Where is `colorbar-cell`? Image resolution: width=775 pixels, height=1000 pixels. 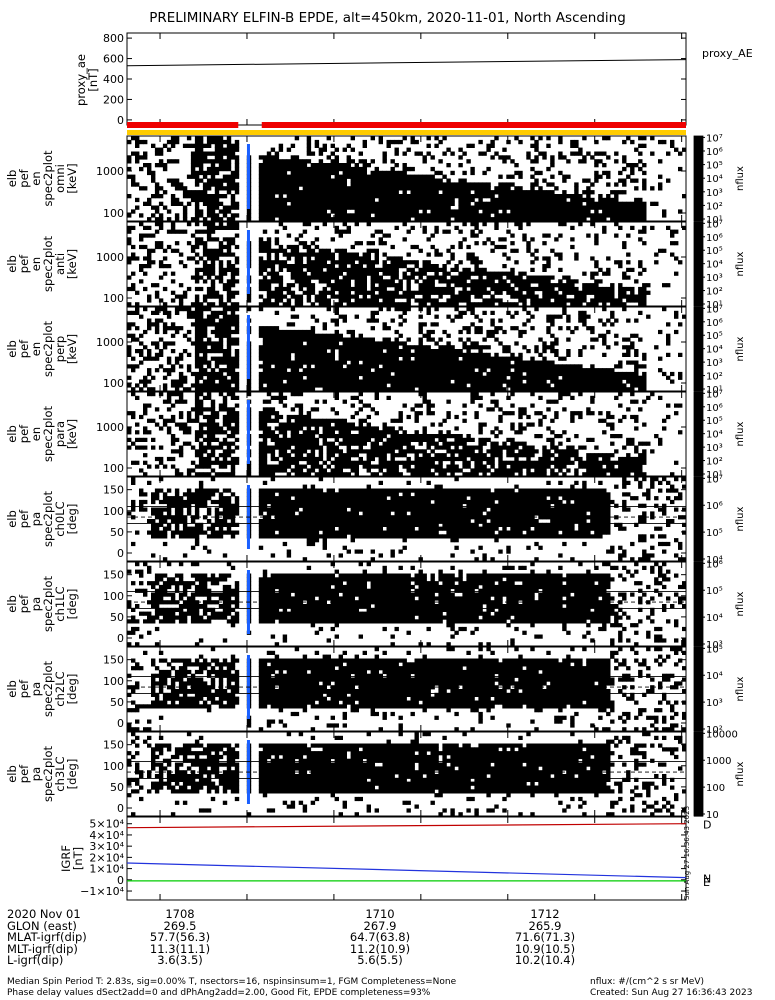
colorbar-cell is located at coordinates (698, 234).